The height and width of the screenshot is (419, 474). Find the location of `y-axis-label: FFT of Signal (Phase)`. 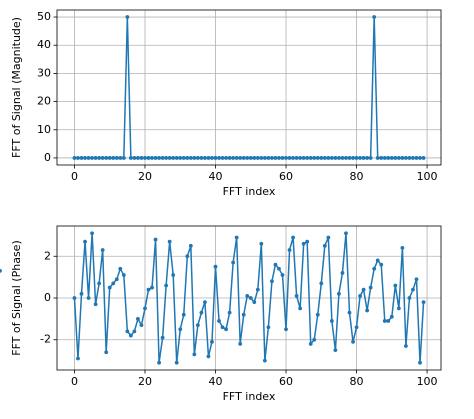

y-axis-label: FFT of Signal (Phase) is located at coordinates (16, 298).